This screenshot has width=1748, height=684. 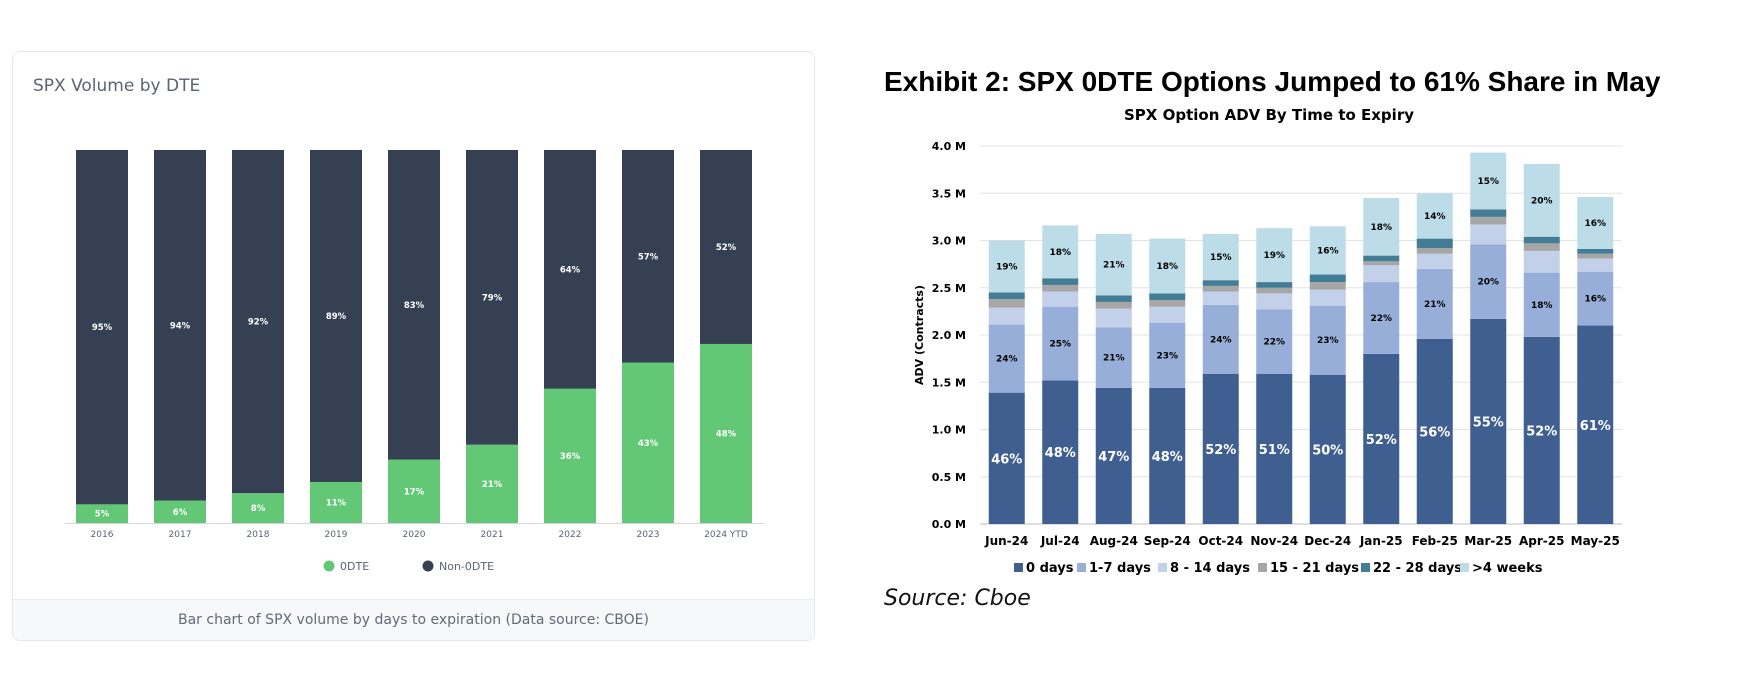 I want to click on x-tick-label: 2020, so click(x=414, y=535).